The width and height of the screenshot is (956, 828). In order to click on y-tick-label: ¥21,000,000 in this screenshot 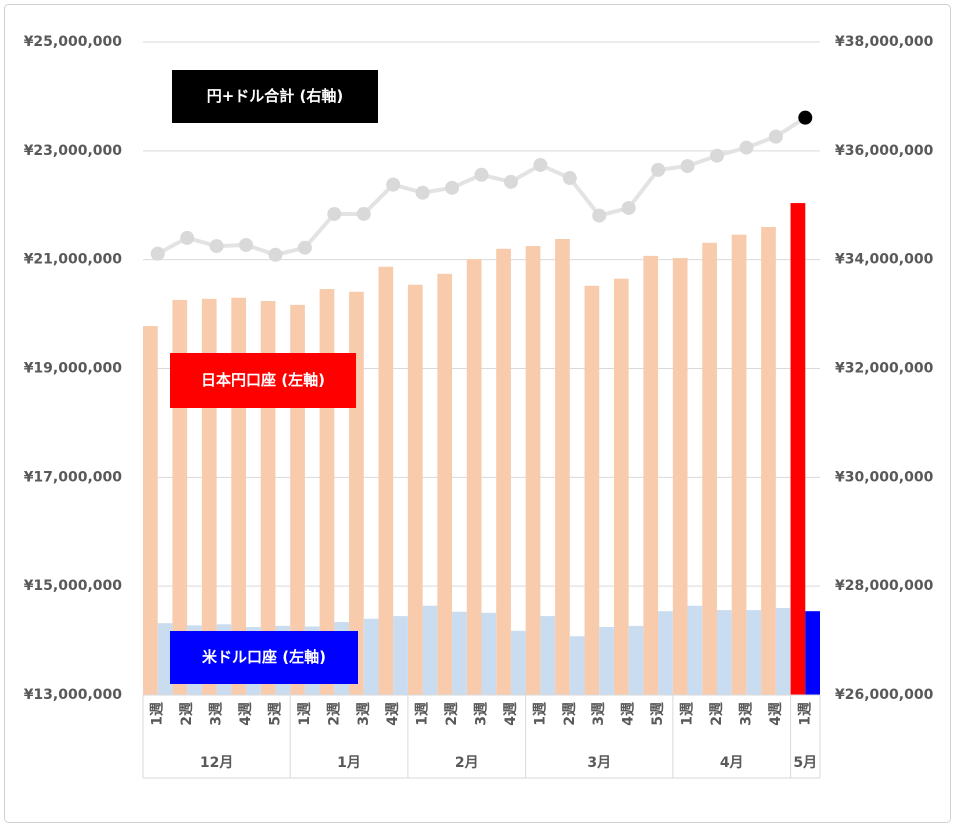, I will do `click(73, 260)`.